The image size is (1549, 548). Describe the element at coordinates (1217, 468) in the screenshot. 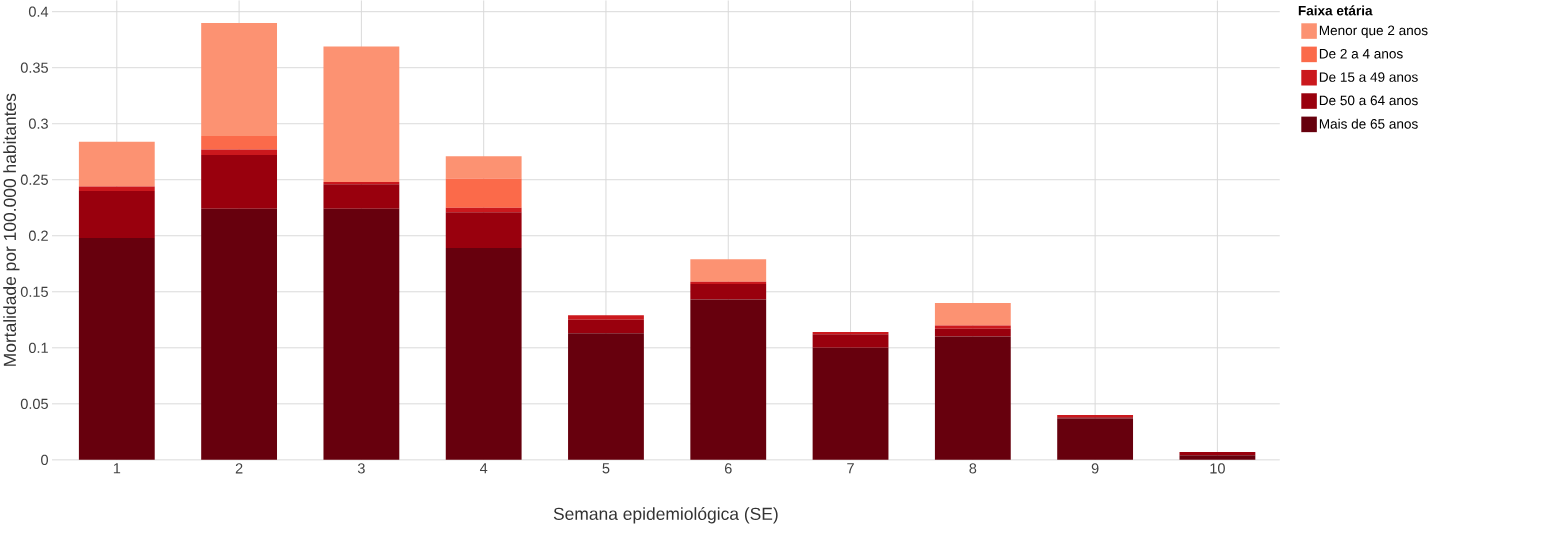

I see `x-tick-label: 10` at that location.